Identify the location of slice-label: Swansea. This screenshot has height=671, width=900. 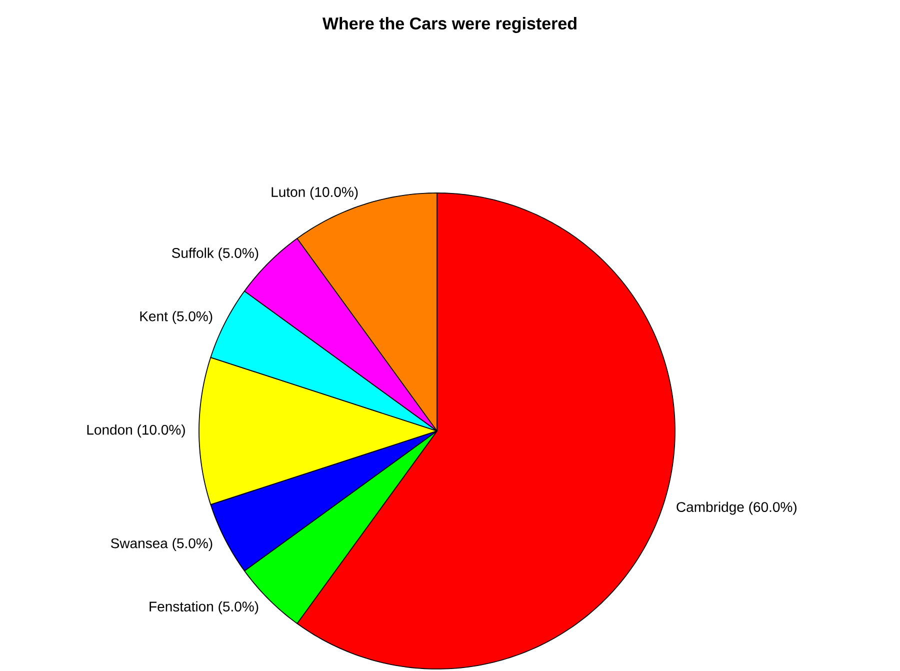
(139, 543).